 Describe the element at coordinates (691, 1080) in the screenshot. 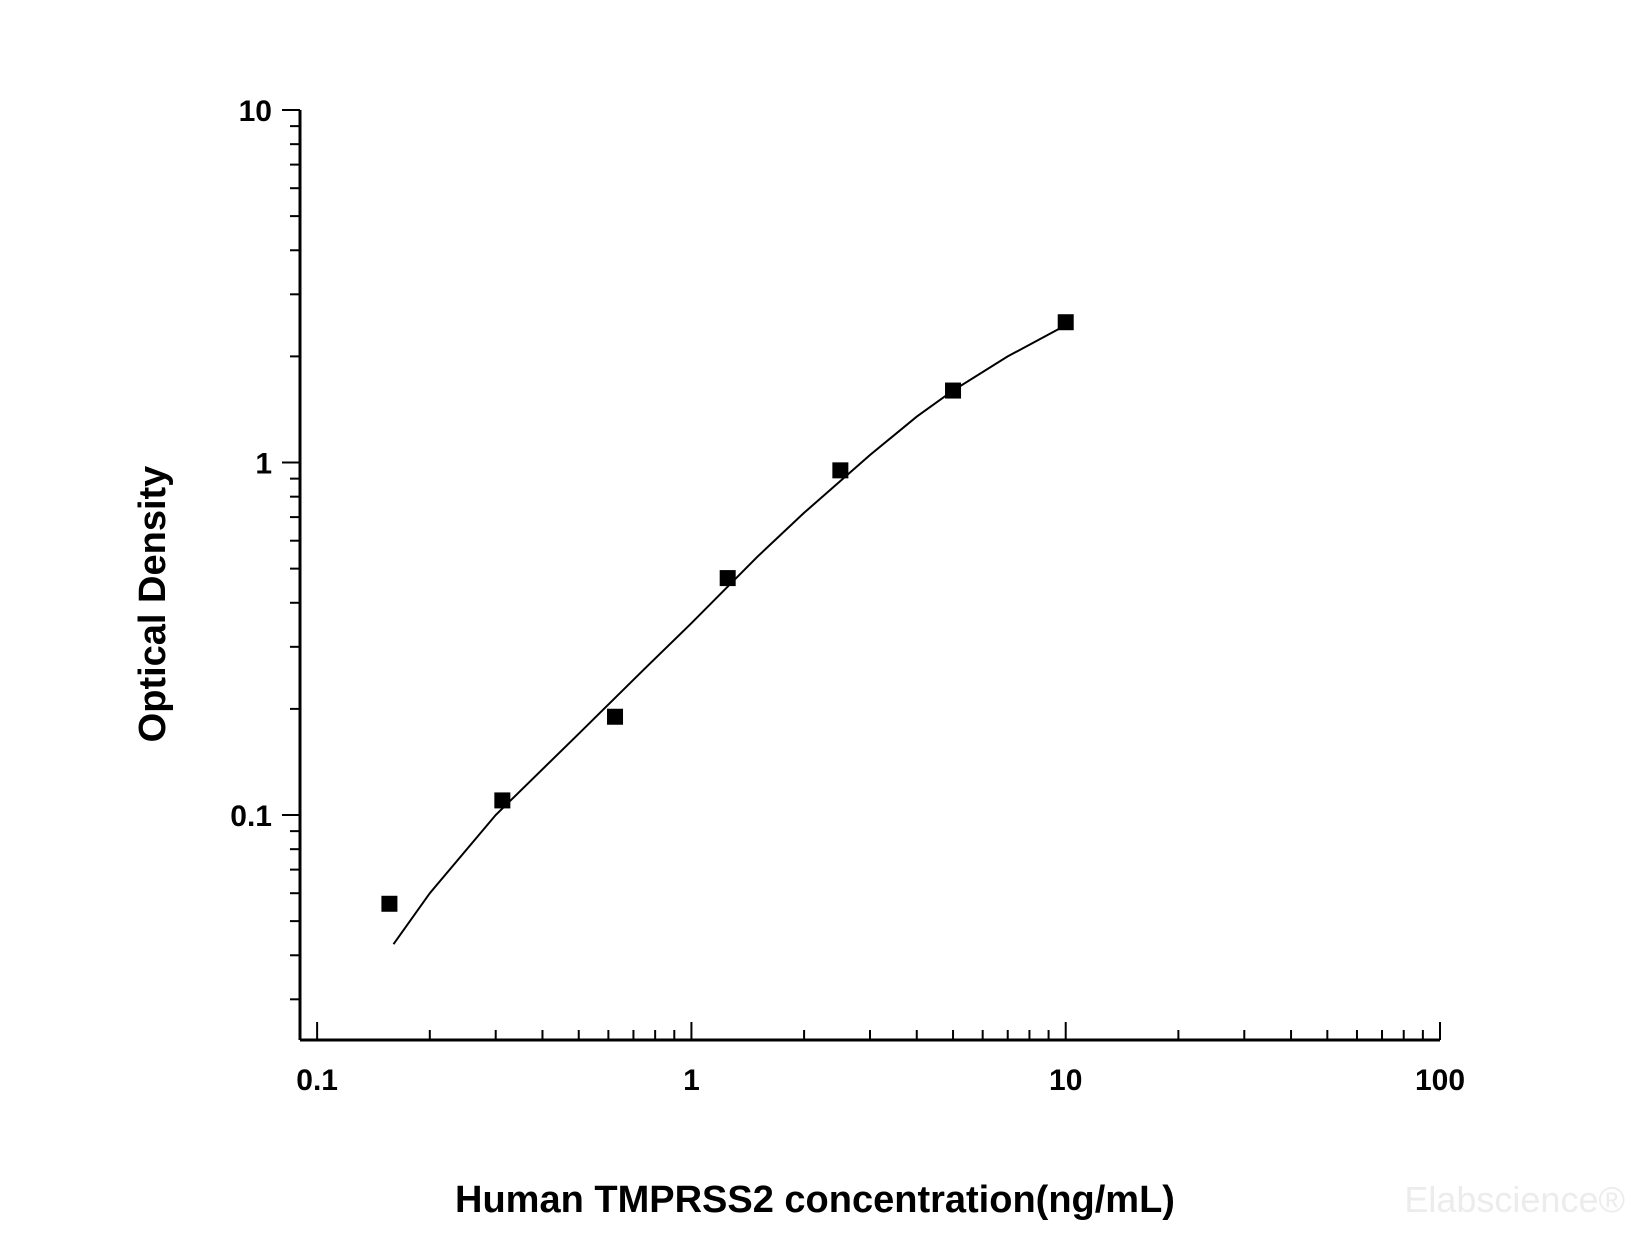

I see `x-tick-label: 1` at that location.